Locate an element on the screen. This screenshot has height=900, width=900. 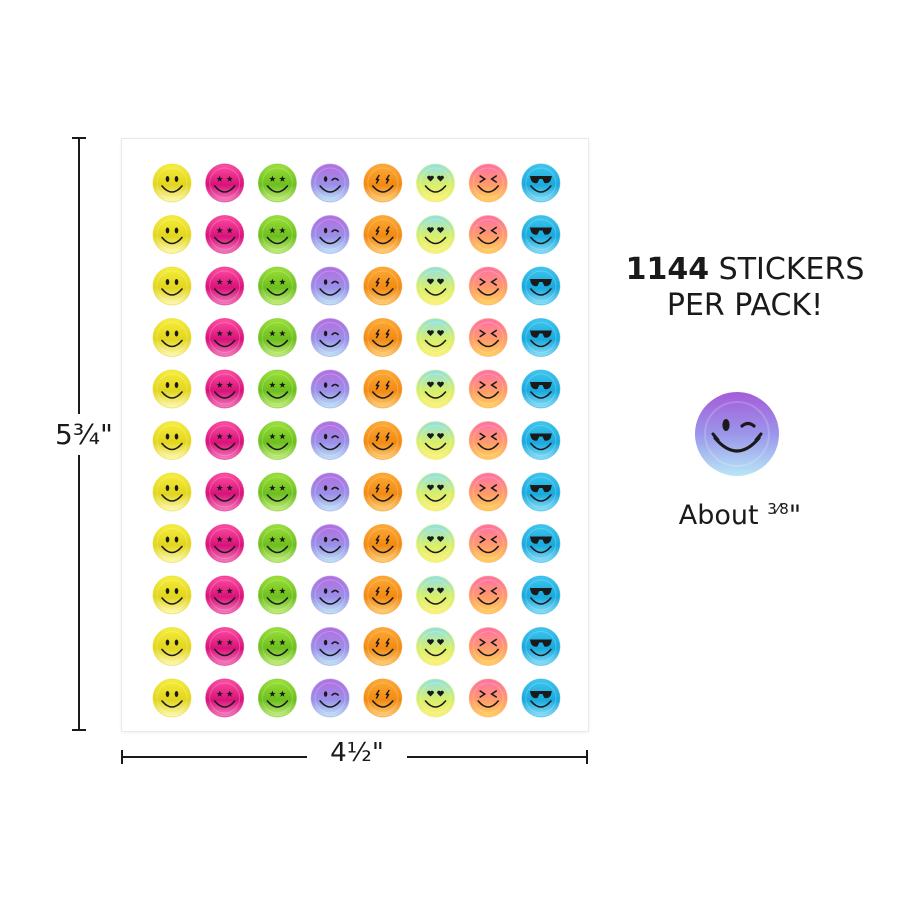
width-dimension-label: 4½" is located at coordinates (357, 753).